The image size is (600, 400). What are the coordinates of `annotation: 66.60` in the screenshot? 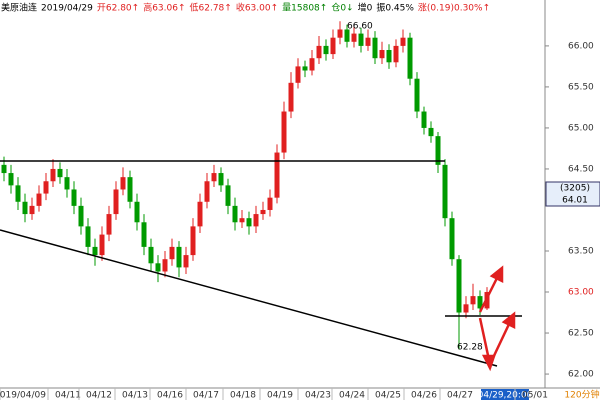 It's located at (360, 27).